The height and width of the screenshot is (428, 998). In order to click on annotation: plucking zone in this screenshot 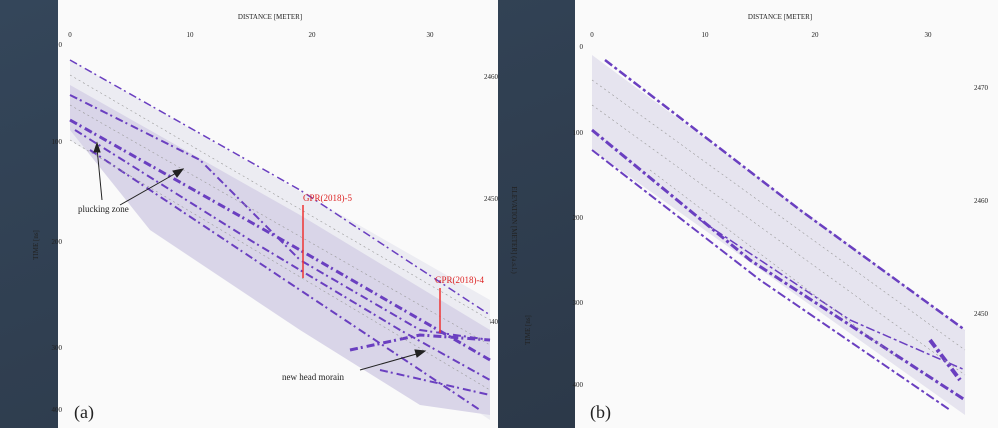, I will do `click(103, 209)`.